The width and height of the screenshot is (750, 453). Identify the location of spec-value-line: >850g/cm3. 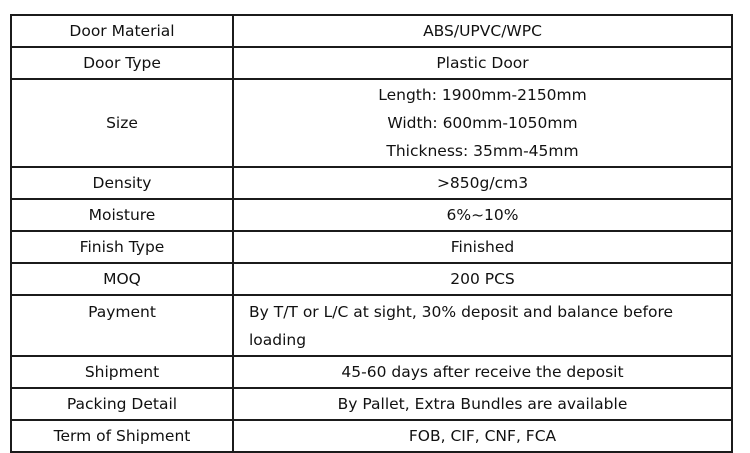
(482, 183).